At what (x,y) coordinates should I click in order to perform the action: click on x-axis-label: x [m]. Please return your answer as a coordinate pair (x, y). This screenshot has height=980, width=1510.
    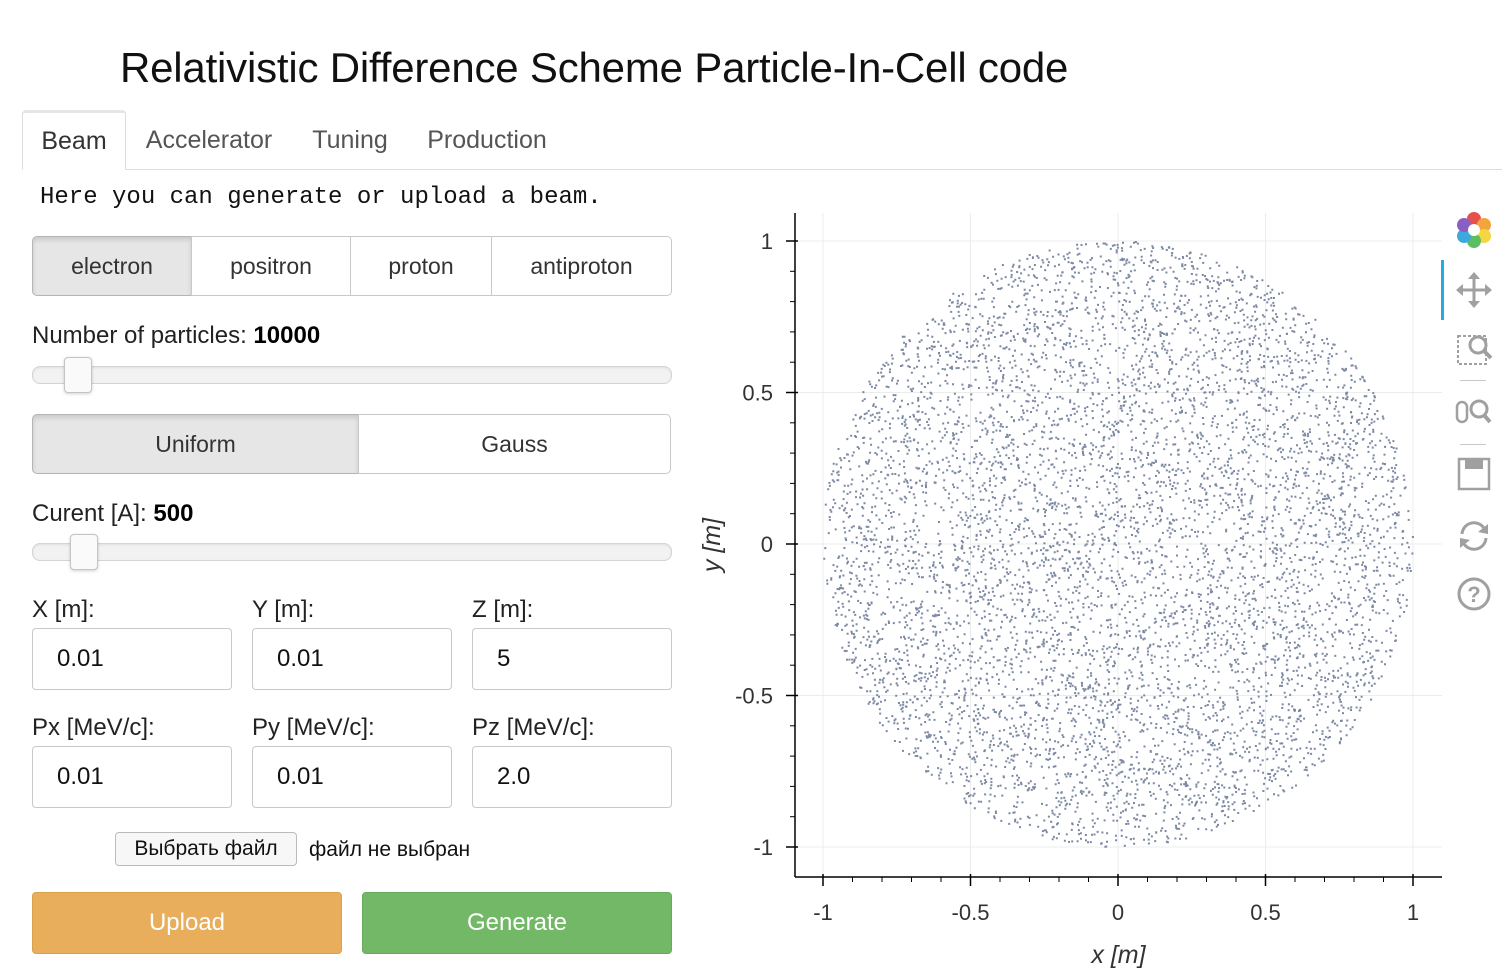
    Looking at the image, I should click on (1118, 955).